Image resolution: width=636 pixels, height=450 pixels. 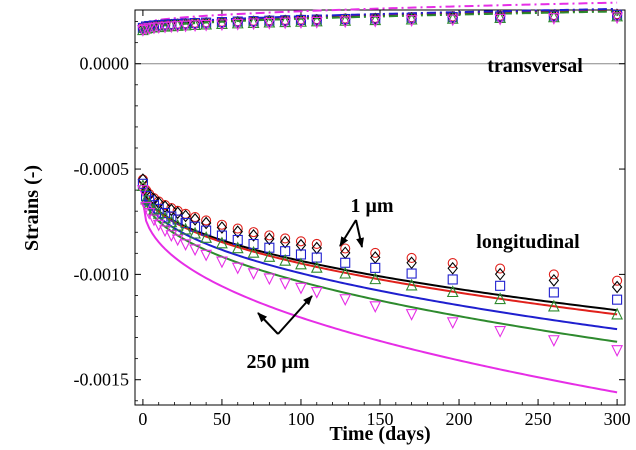 I want to click on arrow-1um-left, so click(x=348, y=233).